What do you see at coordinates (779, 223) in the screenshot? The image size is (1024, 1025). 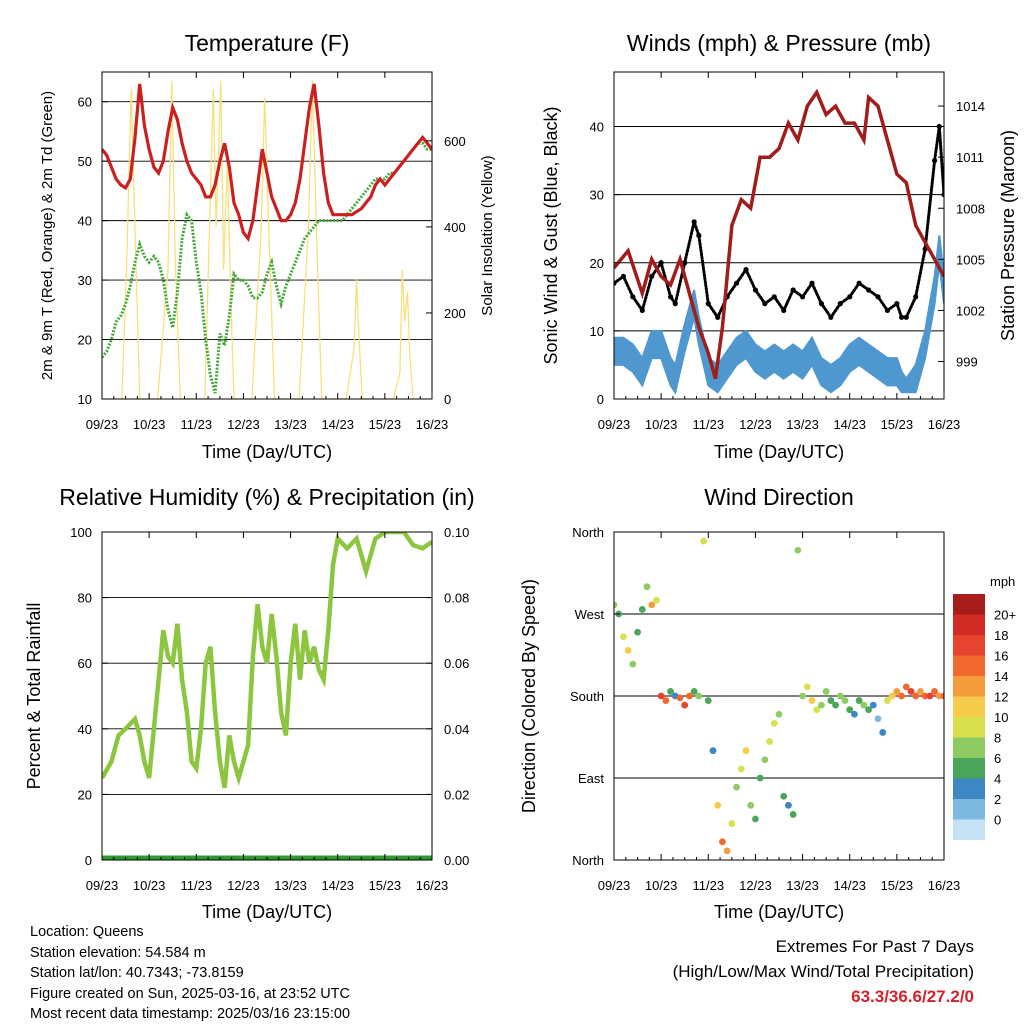 I see `gust-line` at bounding box center [779, 223].